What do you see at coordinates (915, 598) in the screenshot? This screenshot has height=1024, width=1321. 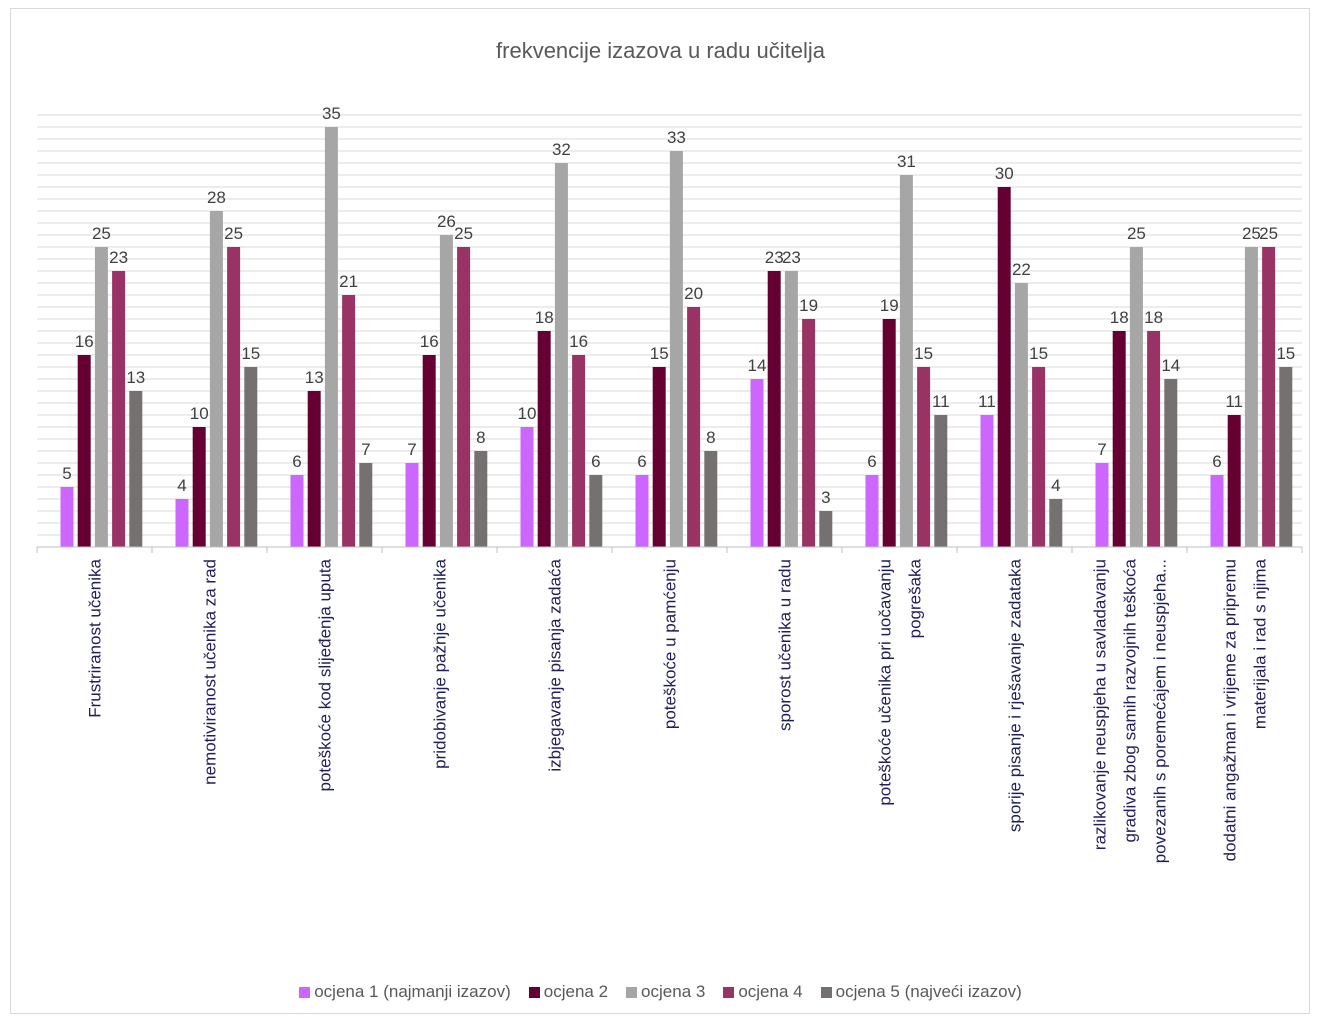 I see `category-label: pogrešaka` at bounding box center [915, 598].